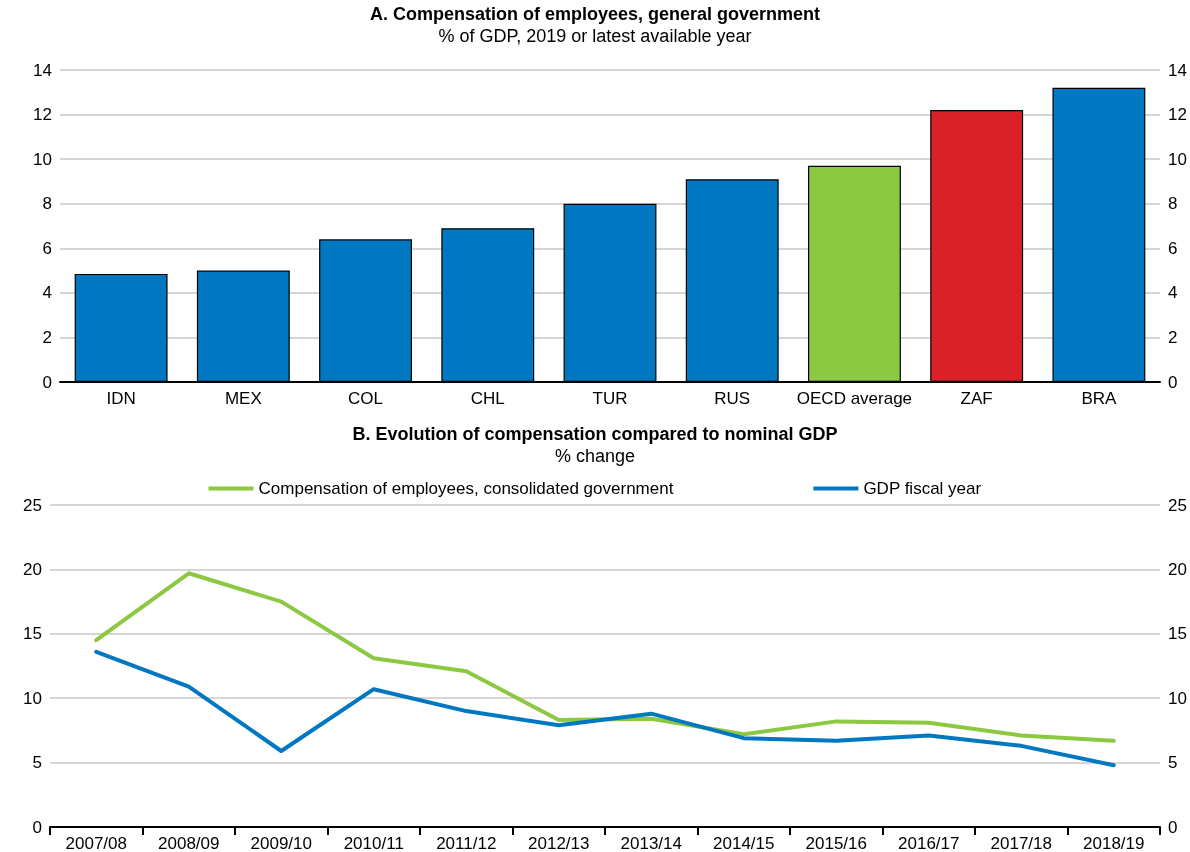 Image resolution: width=1190 pixels, height=852 pixels. Describe the element at coordinates (595, 14) in the screenshot. I see `chart-title: A. Compensation of employees, general government` at that location.